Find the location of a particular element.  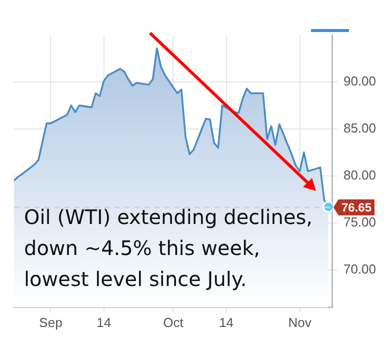

y-tick-label: 90.00 is located at coordinates (359, 81).